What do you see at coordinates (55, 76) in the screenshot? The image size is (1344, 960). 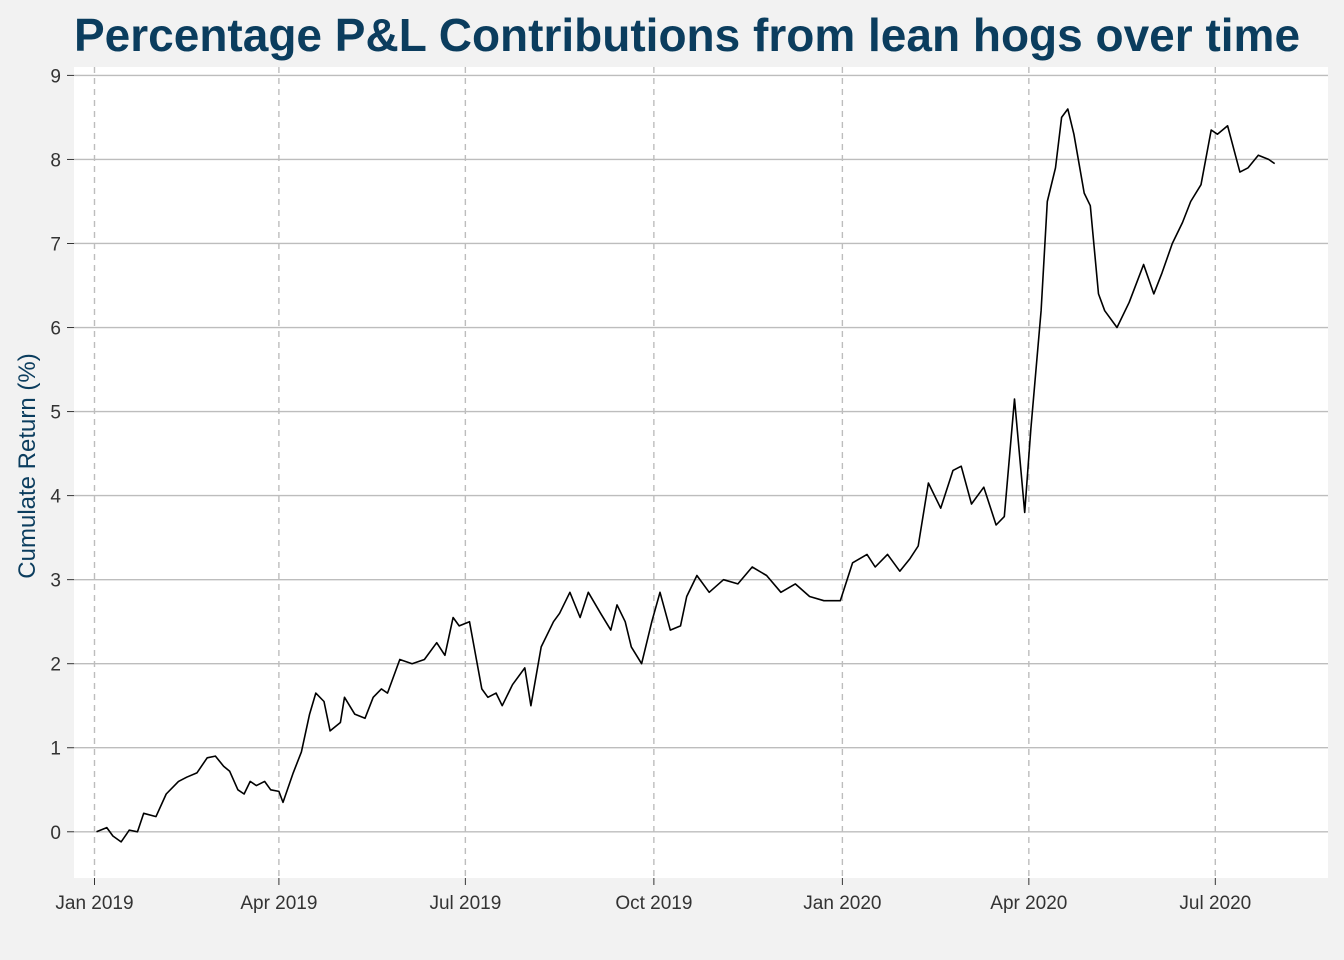 I see `y-tick-label: 9` at bounding box center [55, 76].